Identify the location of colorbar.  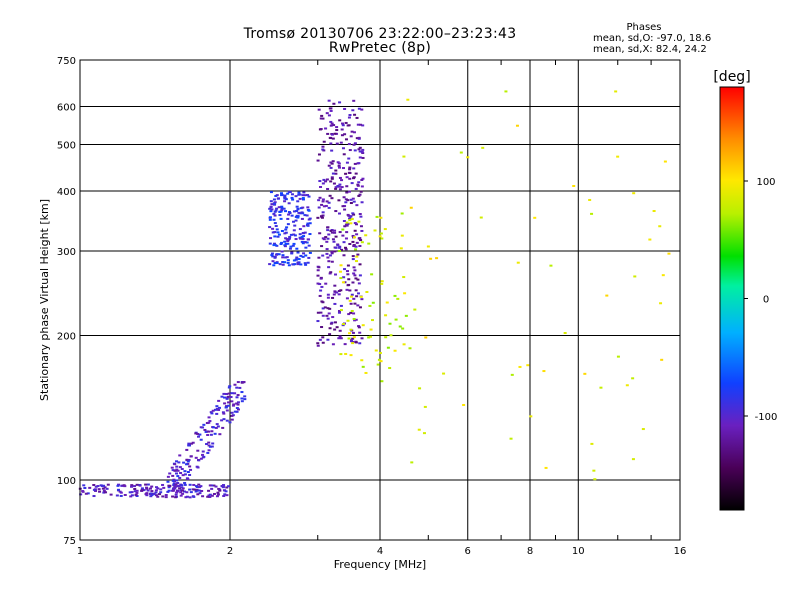
(732, 298).